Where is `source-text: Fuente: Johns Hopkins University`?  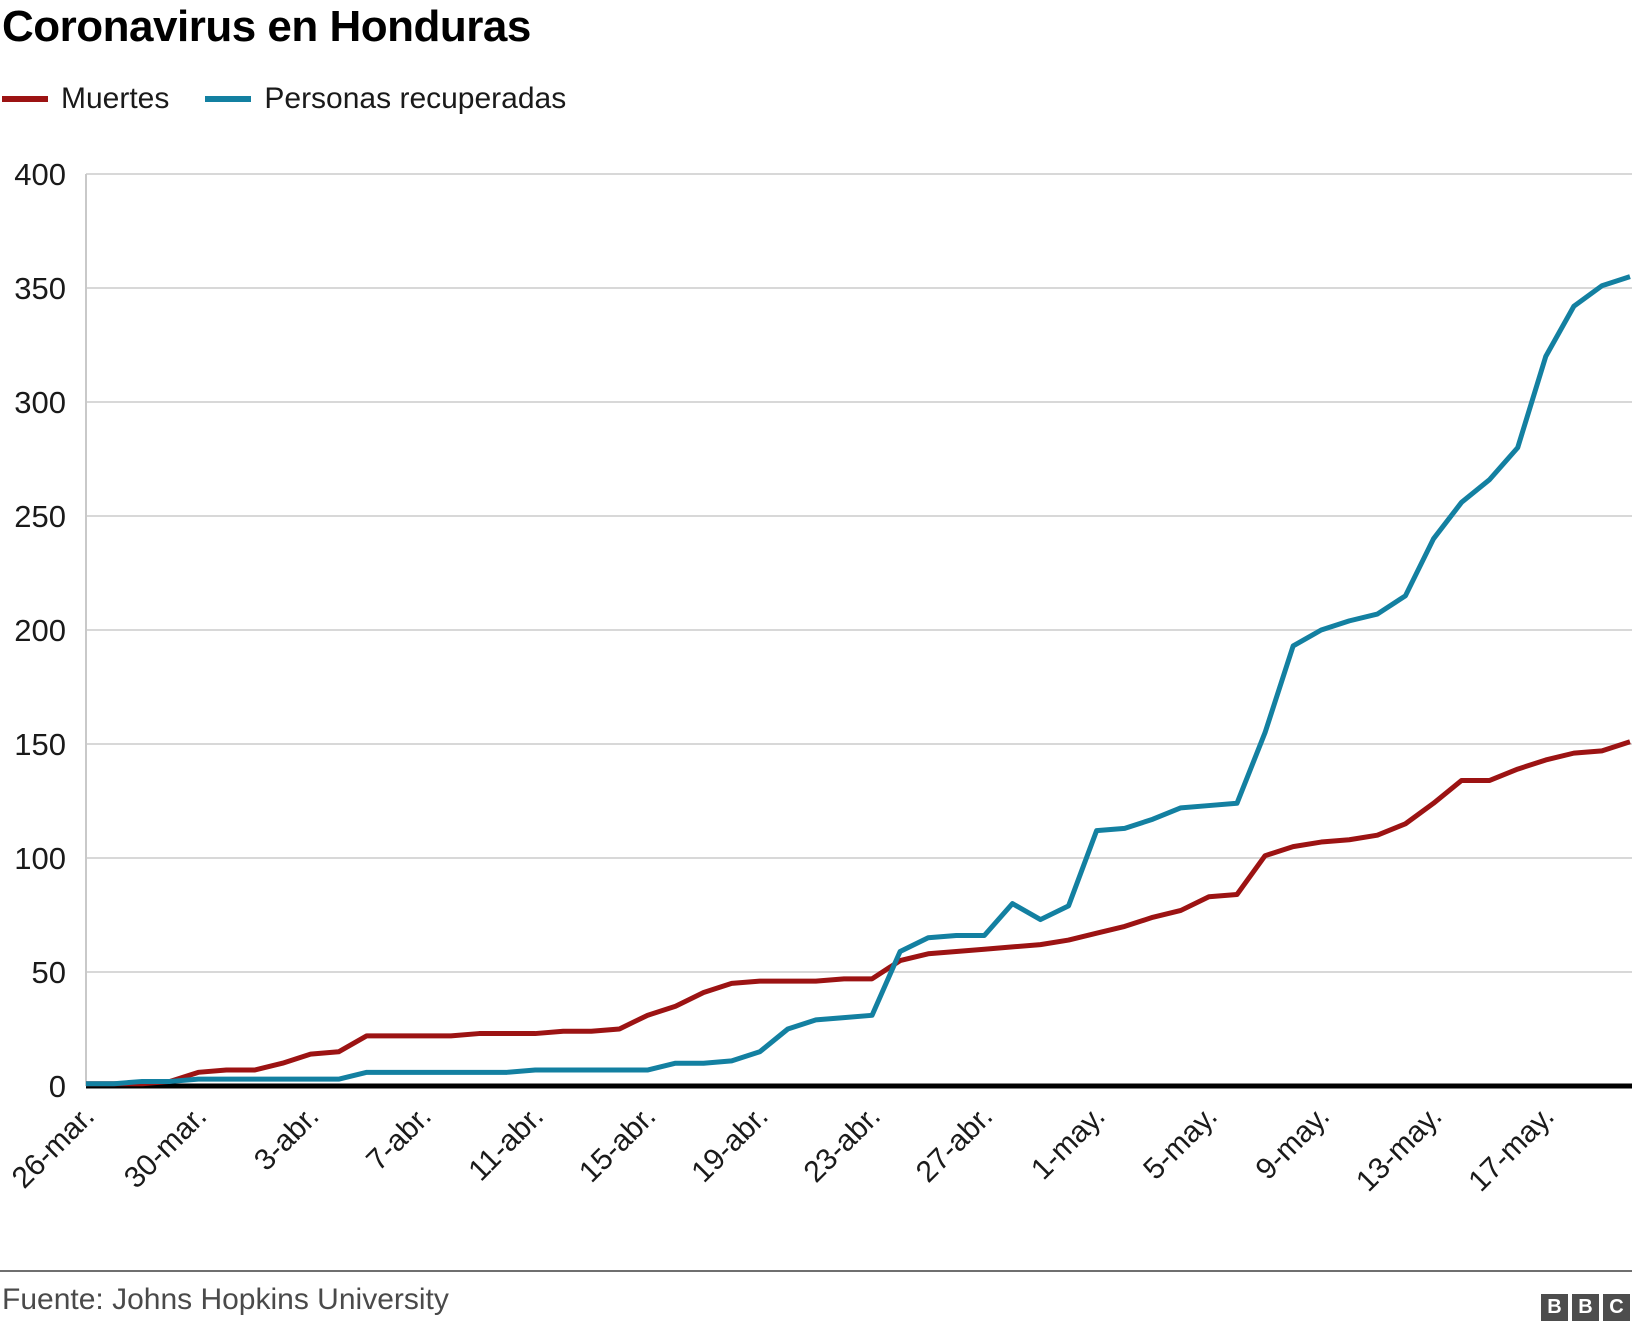 source-text: Fuente: Johns Hopkins University is located at coordinates (225, 1299).